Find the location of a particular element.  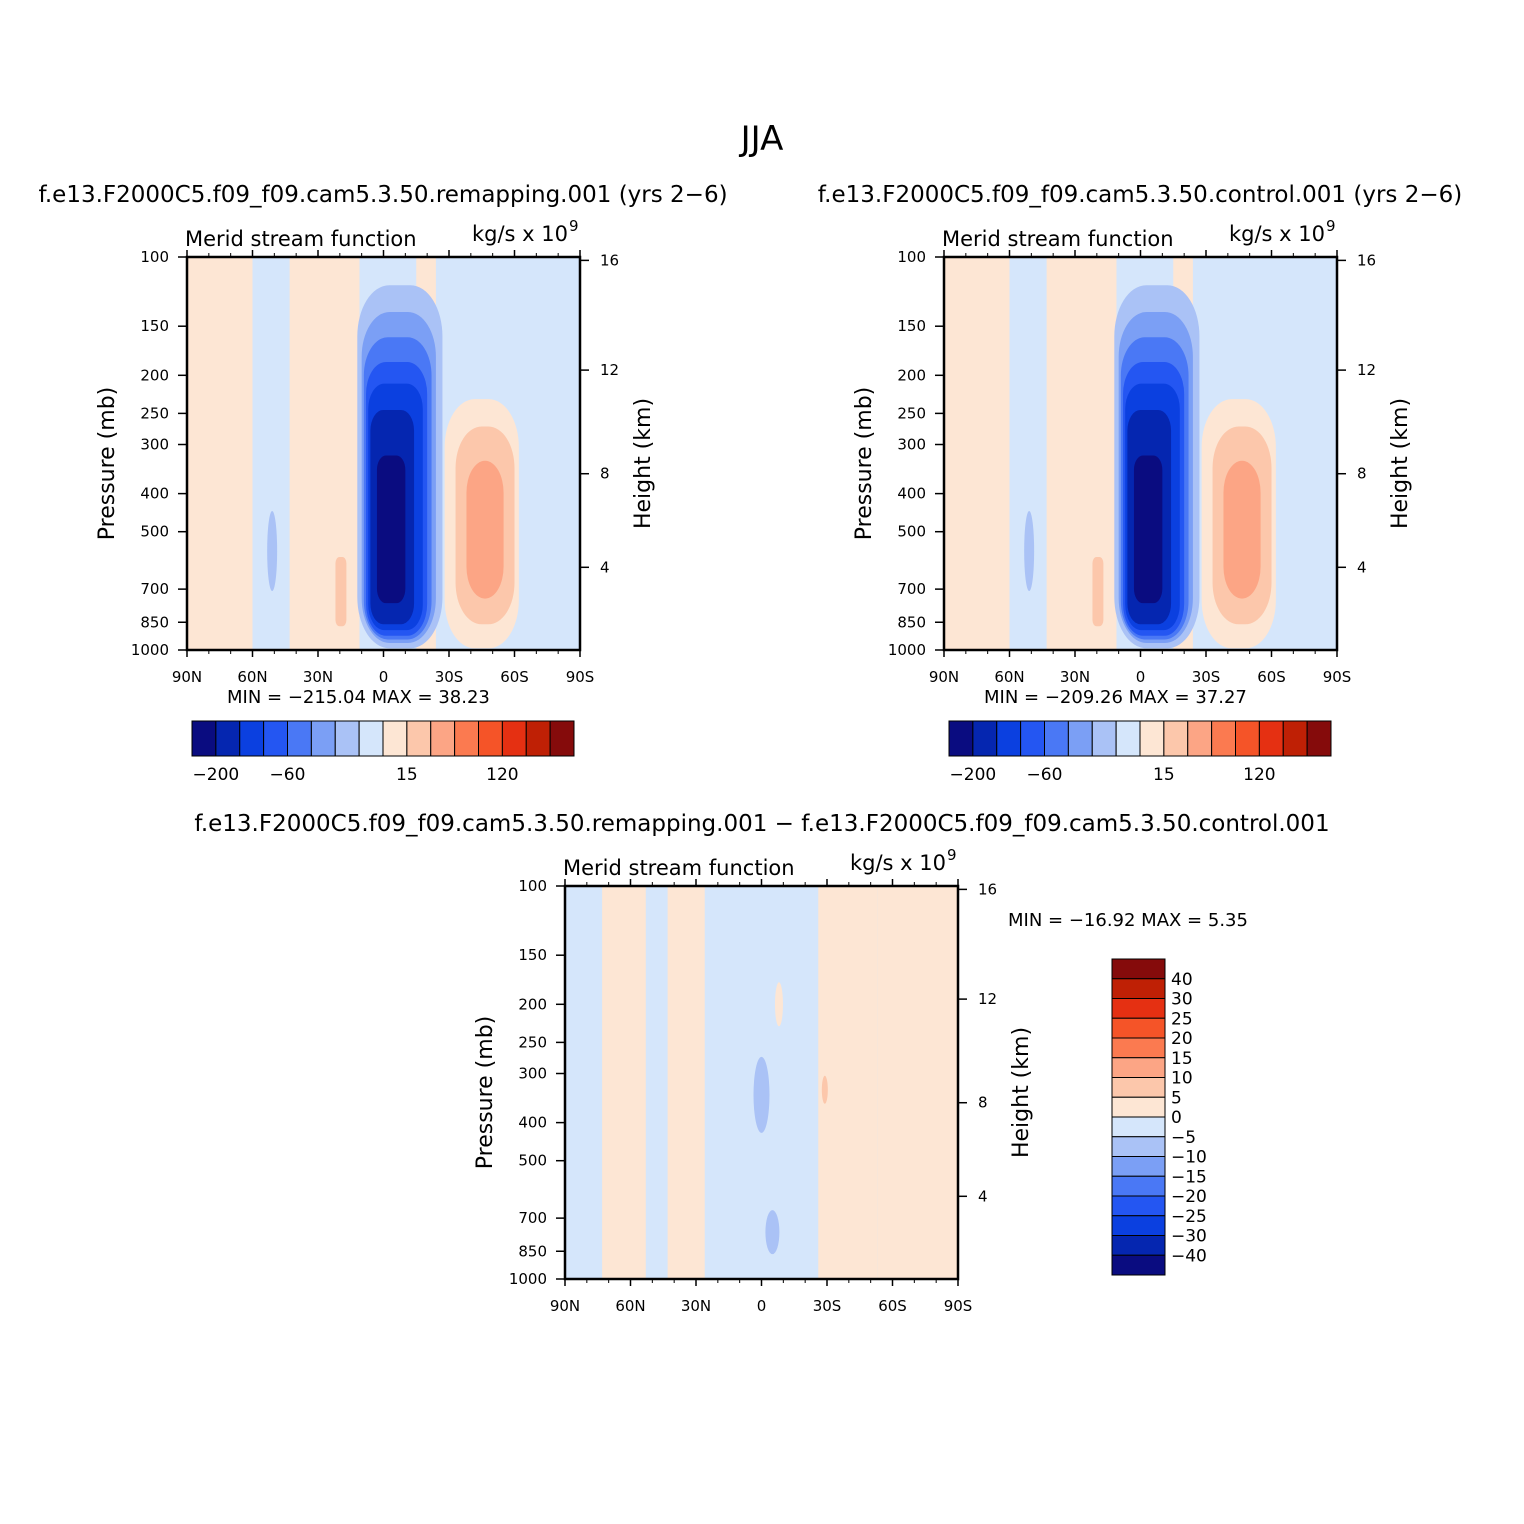

units-label: kg/s x 10 is located at coordinates (1277, 234).